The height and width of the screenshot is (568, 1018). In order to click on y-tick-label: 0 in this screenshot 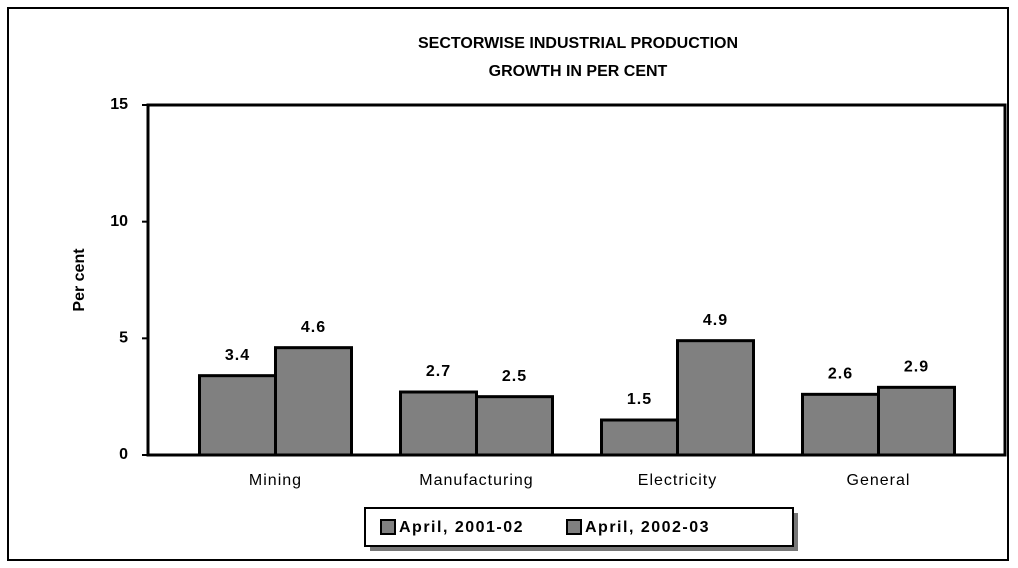, I will do `click(123, 454)`.